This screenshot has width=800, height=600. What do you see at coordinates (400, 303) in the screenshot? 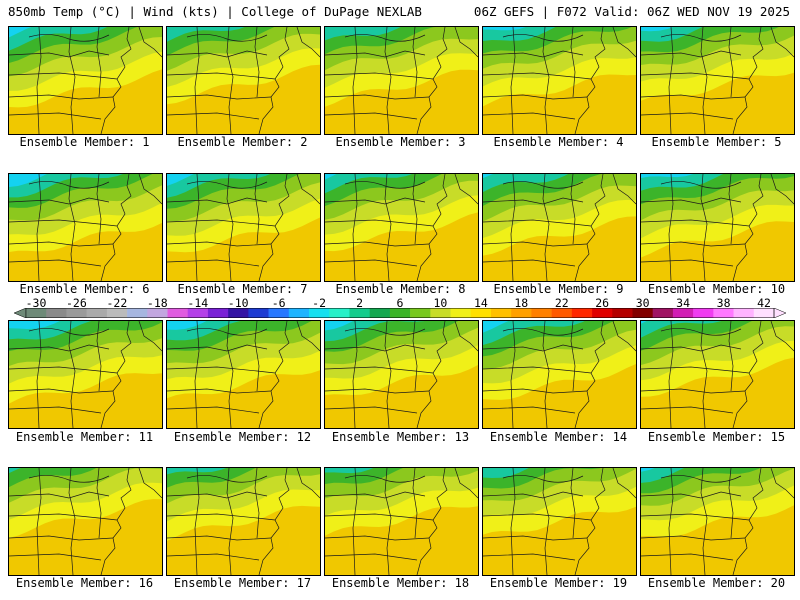
I see `colorbar-tick-label: 6` at bounding box center [400, 303].